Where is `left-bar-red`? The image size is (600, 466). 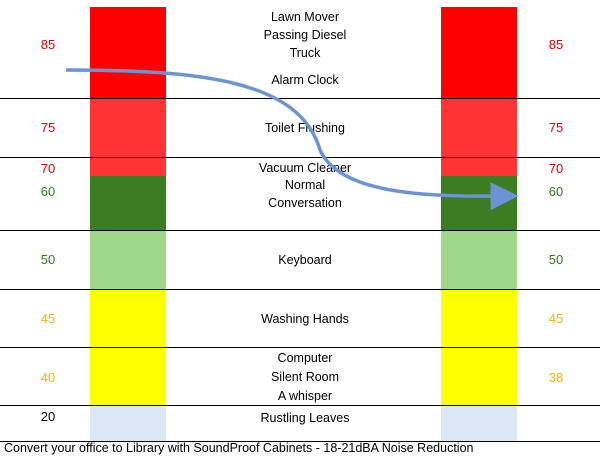
left-bar-red is located at coordinates (128, 137).